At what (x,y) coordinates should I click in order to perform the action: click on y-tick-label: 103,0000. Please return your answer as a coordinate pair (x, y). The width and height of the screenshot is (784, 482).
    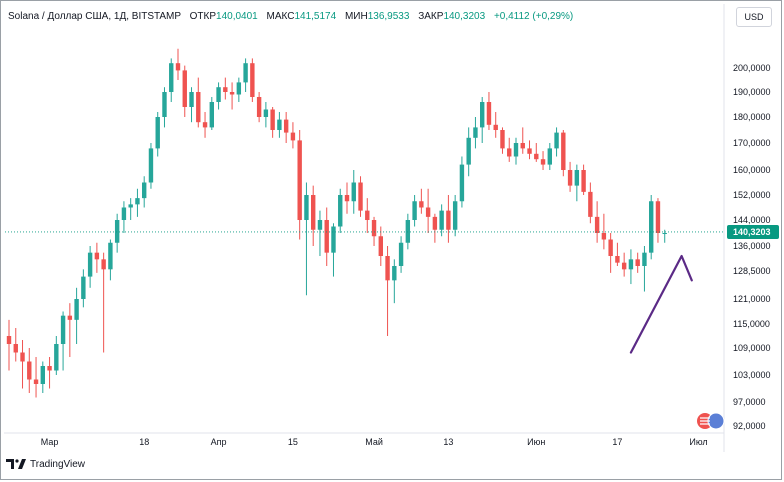
    Looking at the image, I should click on (752, 375).